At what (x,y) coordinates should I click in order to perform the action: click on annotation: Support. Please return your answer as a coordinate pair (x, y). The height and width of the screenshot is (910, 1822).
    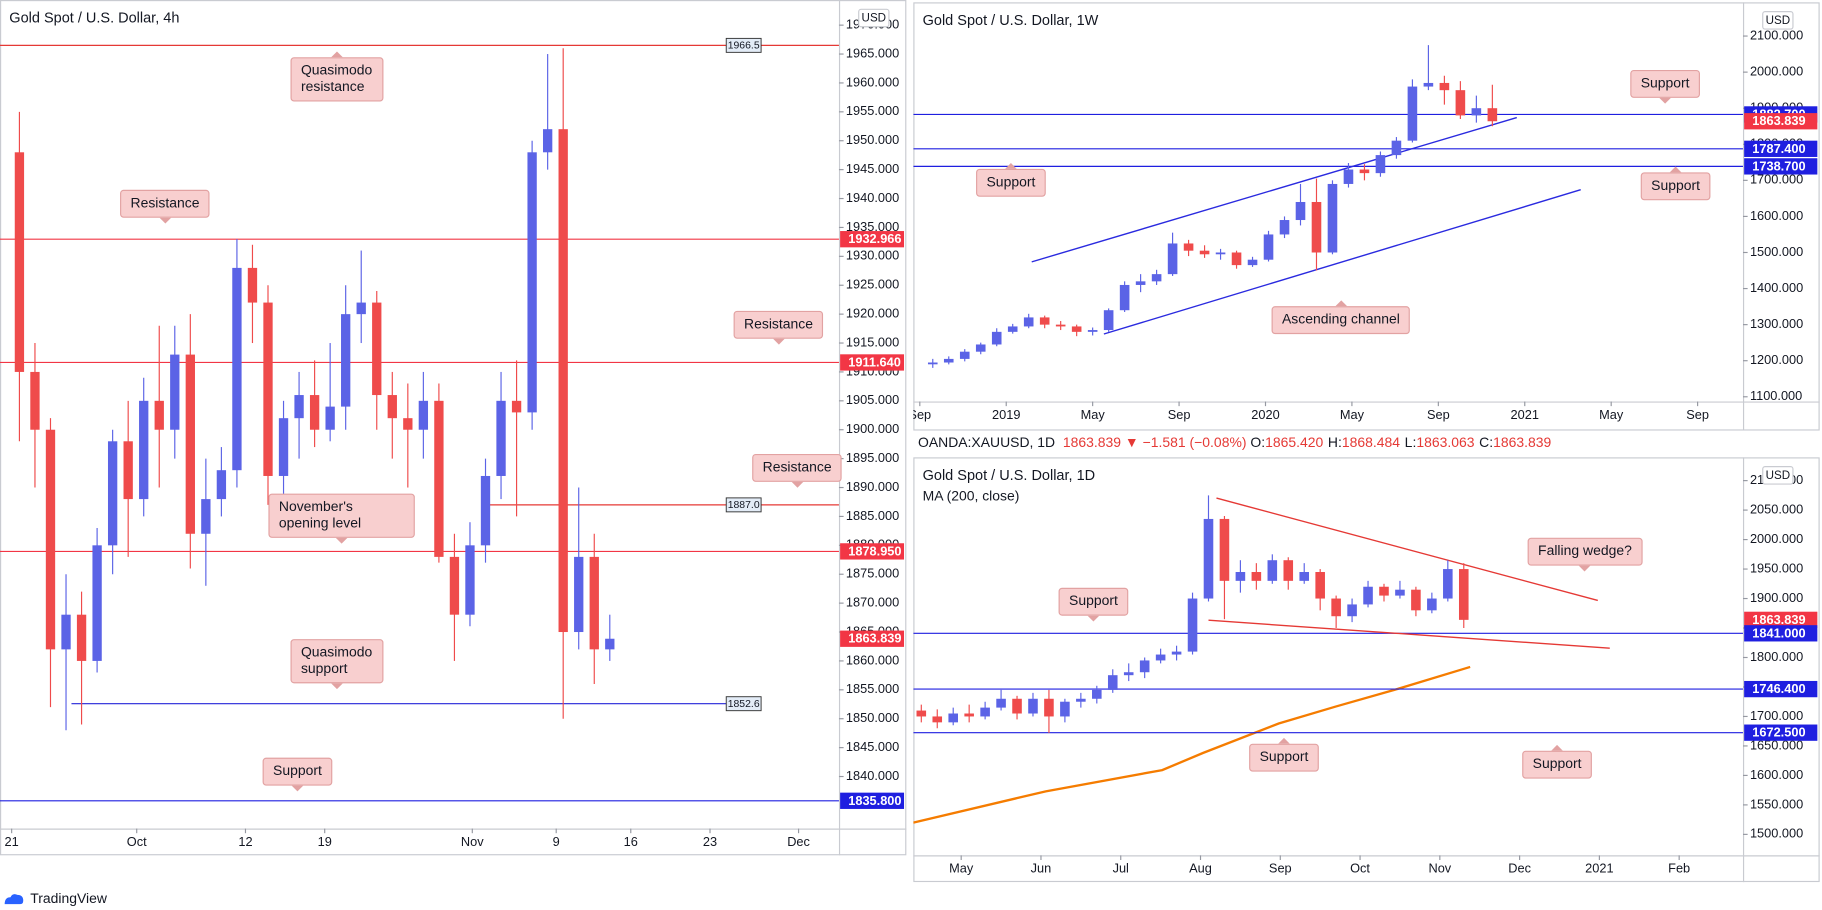
    Looking at the image, I should click on (1665, 86).